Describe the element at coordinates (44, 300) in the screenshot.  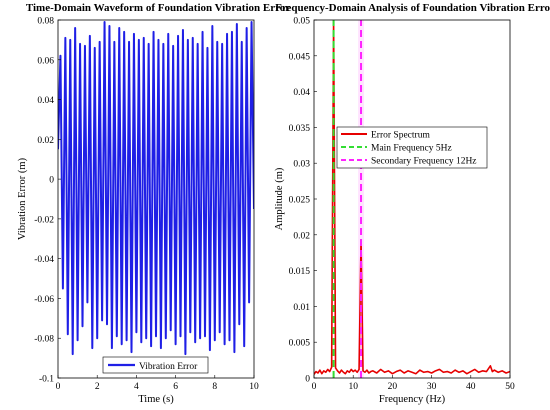
I see `time-y-tick-label: -0.06` at that location.